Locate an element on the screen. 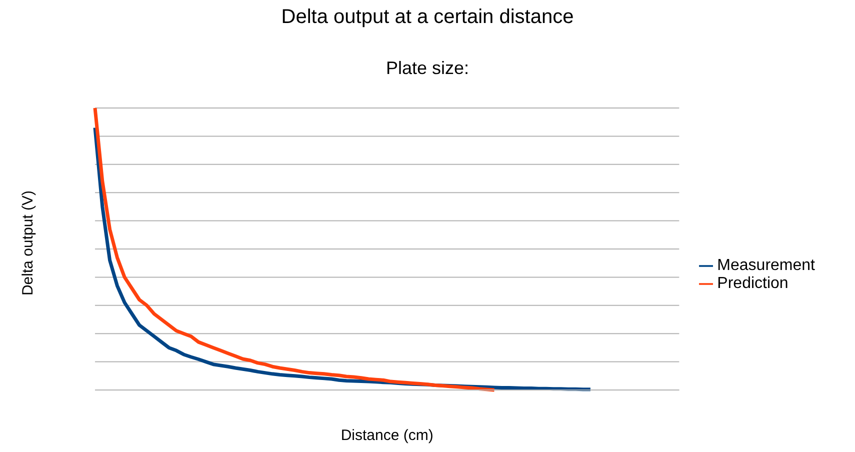 Image resolution: width=855 pixels, height=452 pixels. chart-subtitle: Plate size: is located at coordinates (427, 68).